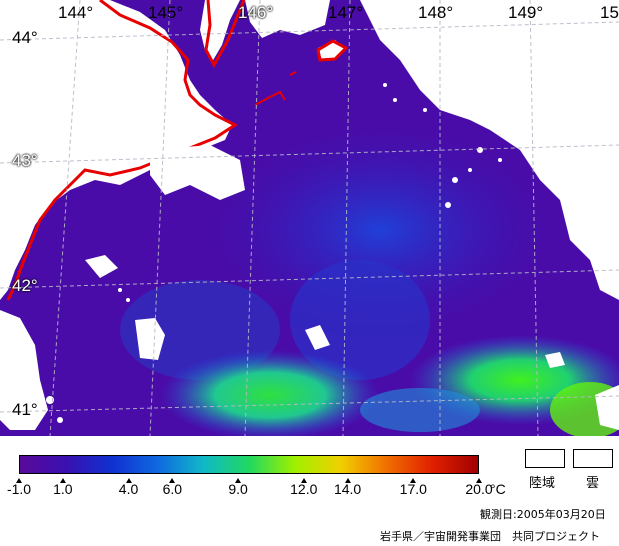  I want to click on color-bar-tick-label: 20.0, so click(479, 489).